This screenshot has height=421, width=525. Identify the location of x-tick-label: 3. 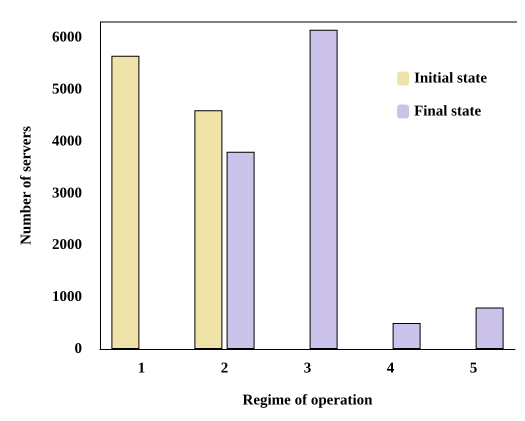
(308, 368).